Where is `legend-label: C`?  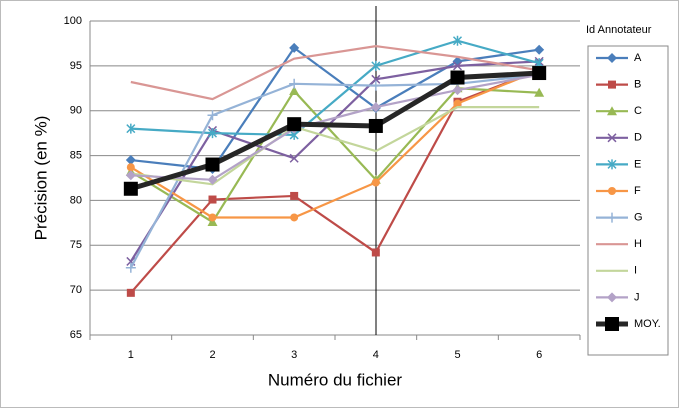 legend-label: C is located at coordinates (638, 111).